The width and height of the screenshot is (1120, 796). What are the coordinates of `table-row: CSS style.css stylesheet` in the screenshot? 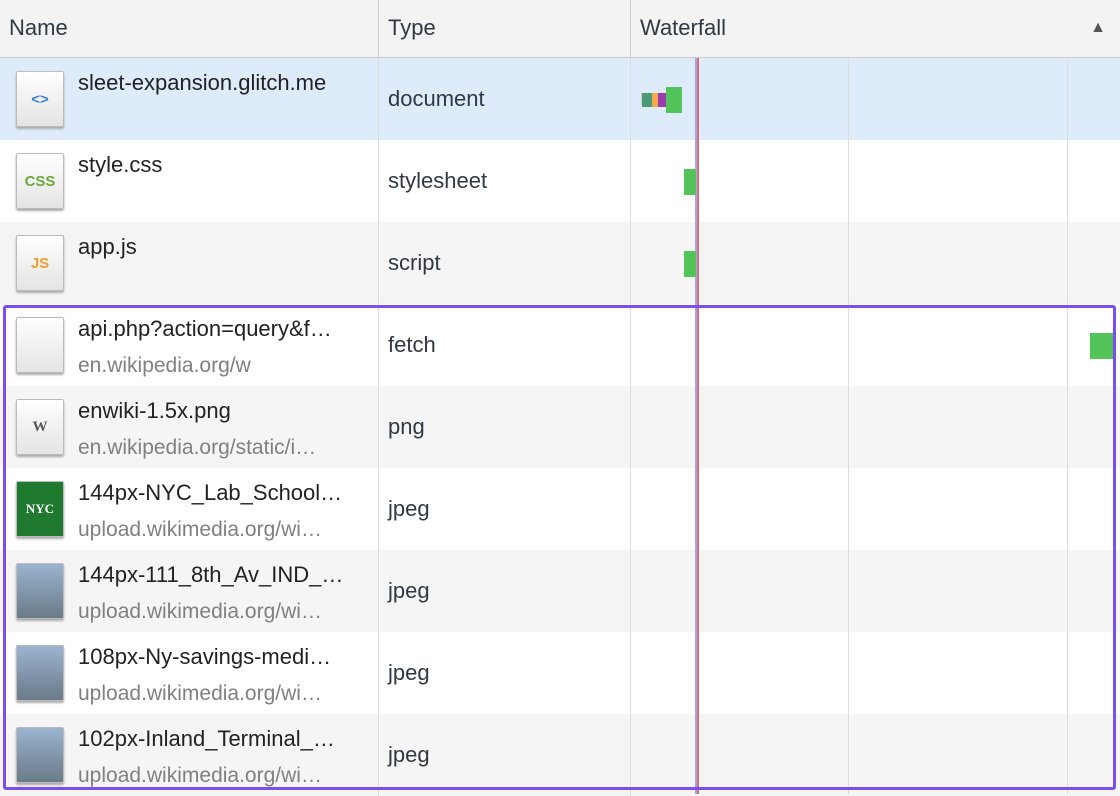 It's located at (560, 181).